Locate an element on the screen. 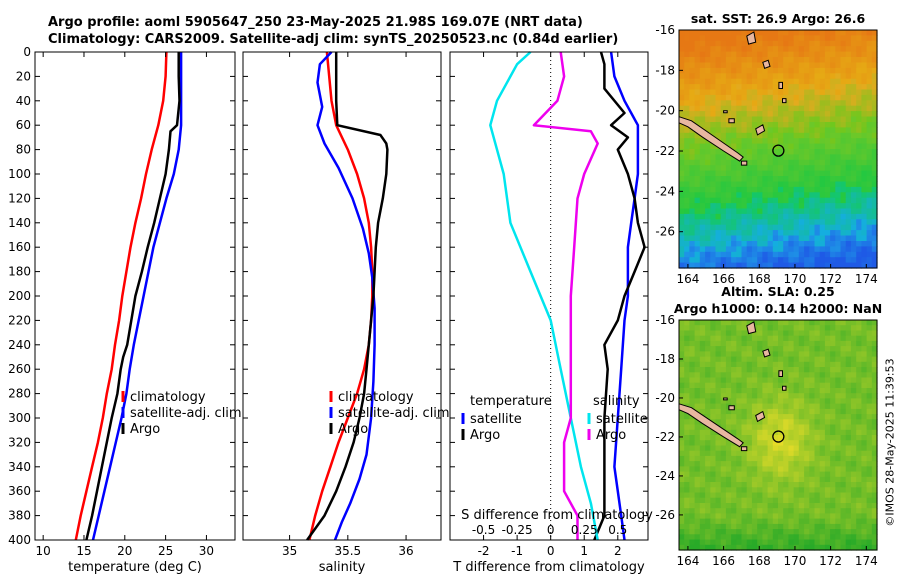 This screenshot has height=580, width=900. sst-tanna-island is located at coordinates (784, 101).